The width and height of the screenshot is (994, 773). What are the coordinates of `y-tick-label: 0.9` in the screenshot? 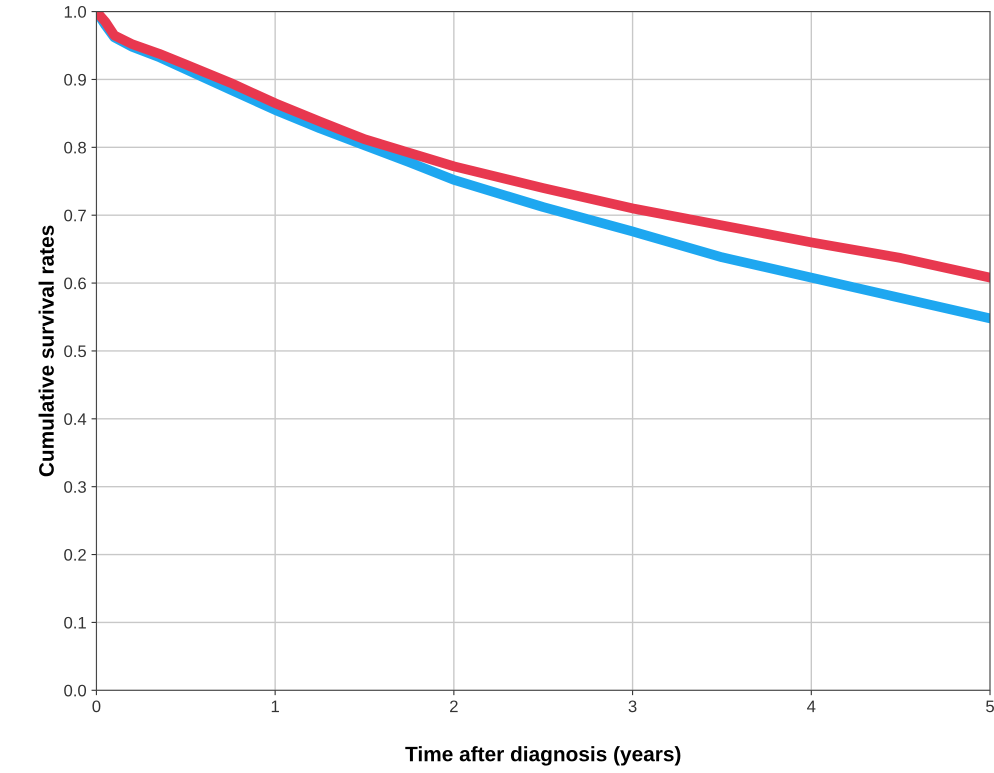 It's located at (75, 80).